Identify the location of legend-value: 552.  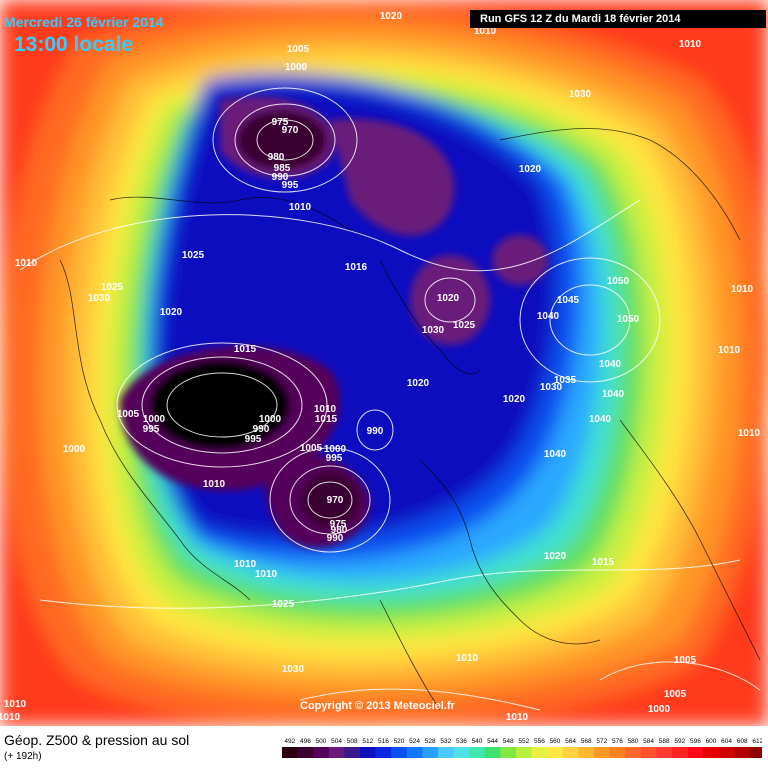
(523, 741).